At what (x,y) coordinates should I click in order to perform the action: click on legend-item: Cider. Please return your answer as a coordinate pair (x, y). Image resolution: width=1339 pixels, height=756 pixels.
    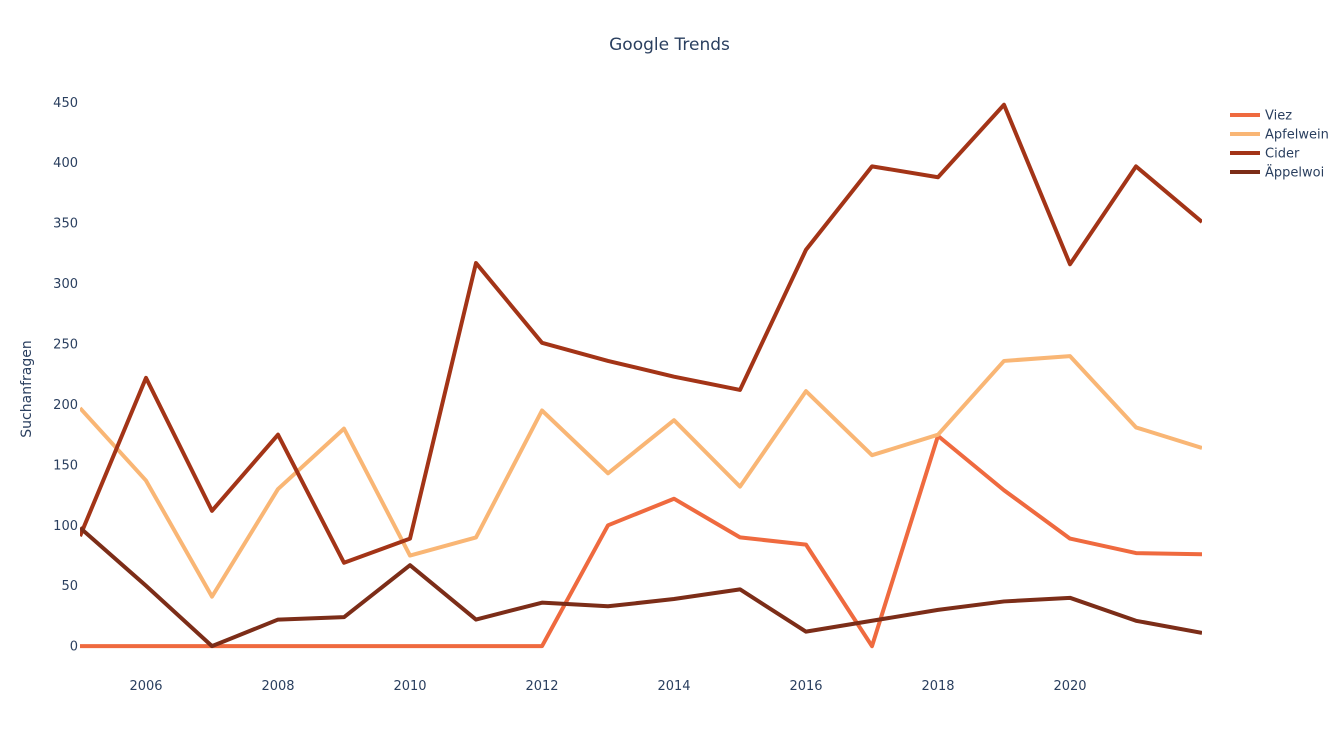
    Looking at the image, I should click on (1265, 154).